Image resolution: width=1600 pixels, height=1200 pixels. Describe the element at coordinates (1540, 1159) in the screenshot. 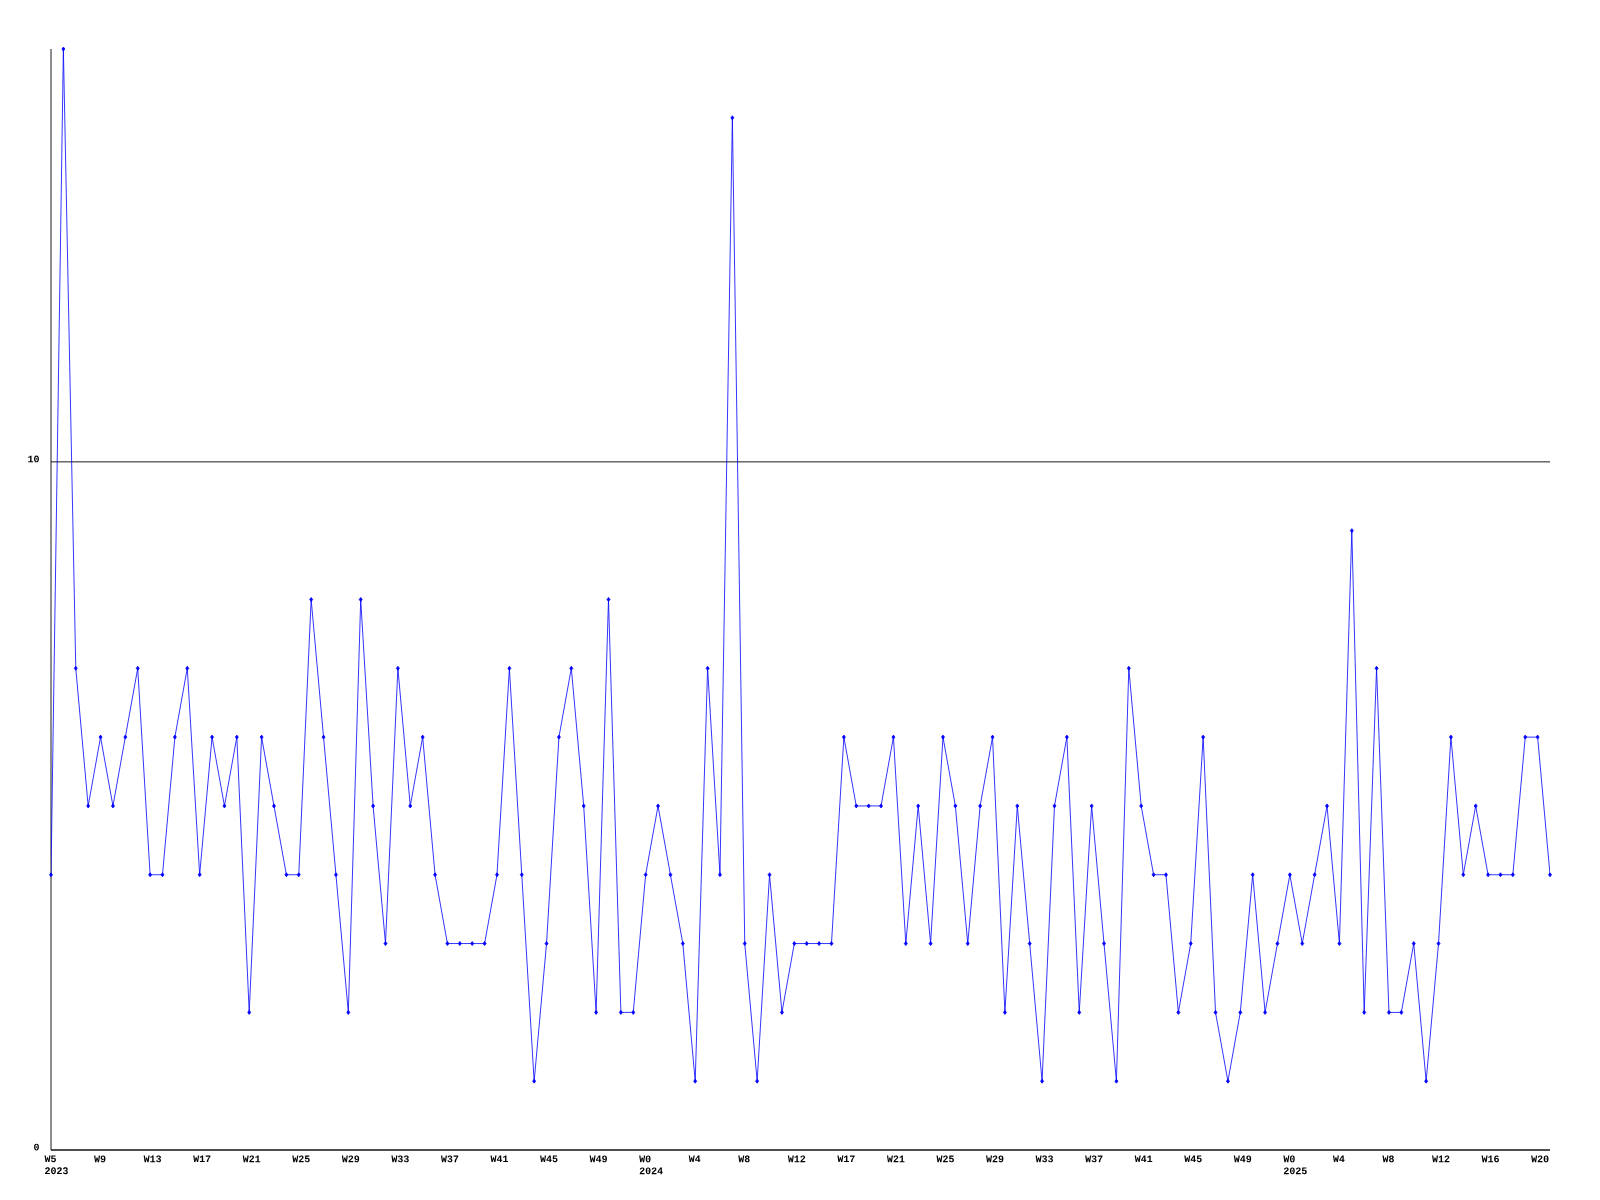

I see `x-tick-label: W20` at that location.